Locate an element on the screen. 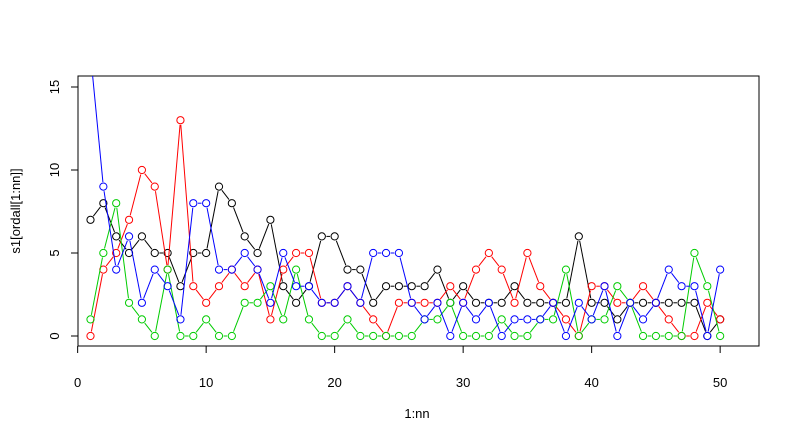 This screenshot has width=799, height=444. x-tick-label: 40 is located at coordinates (591, 382).